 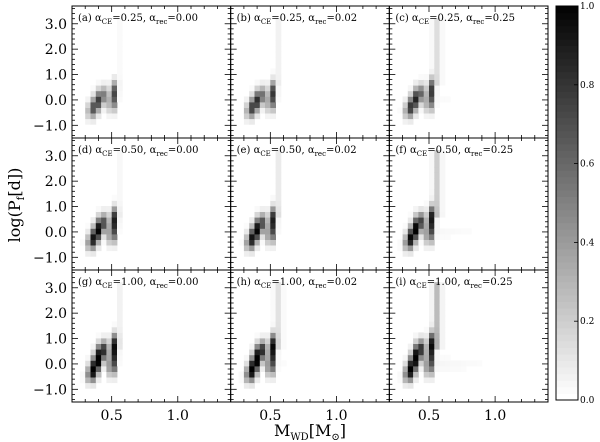 I want to click on panel-b: (b) αCE=0.25, αrec=0.02, so click(x=310, y=72).